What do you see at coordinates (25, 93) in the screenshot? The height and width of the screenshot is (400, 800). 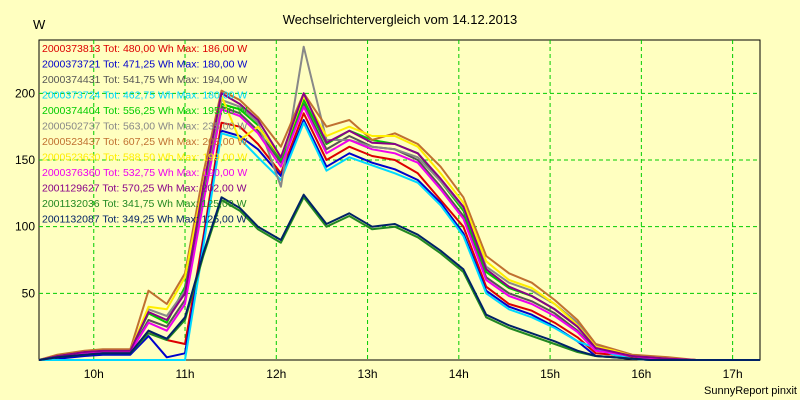 I see `y-tick-label: 200` at bounding box center [25, 93].